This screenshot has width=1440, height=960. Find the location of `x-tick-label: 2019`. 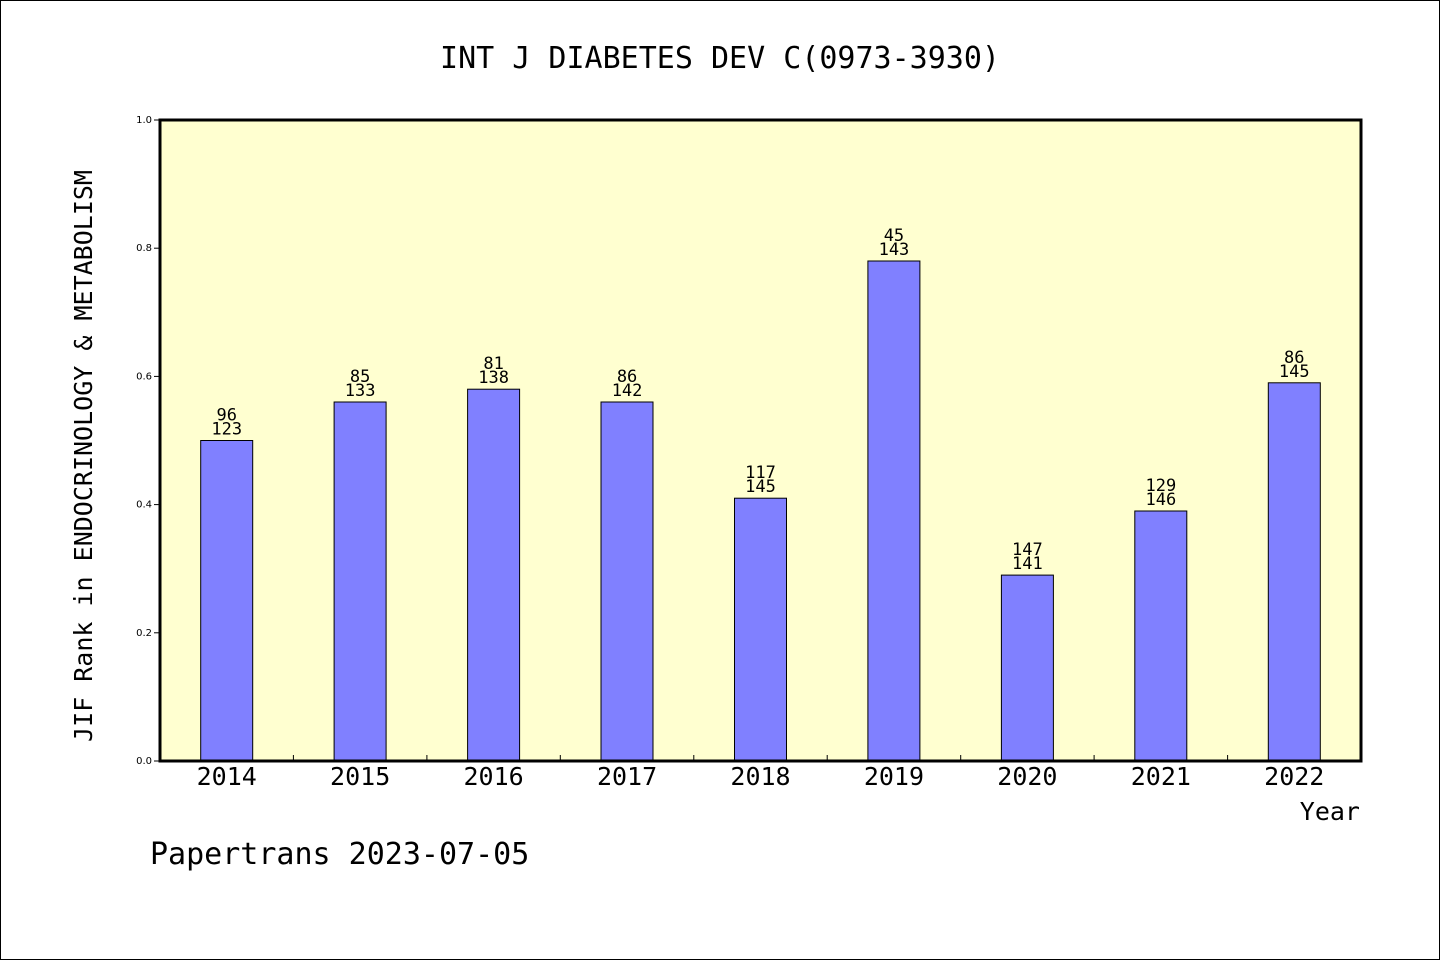

x-tick-label: 2019 is located at coordinates (894, 776).